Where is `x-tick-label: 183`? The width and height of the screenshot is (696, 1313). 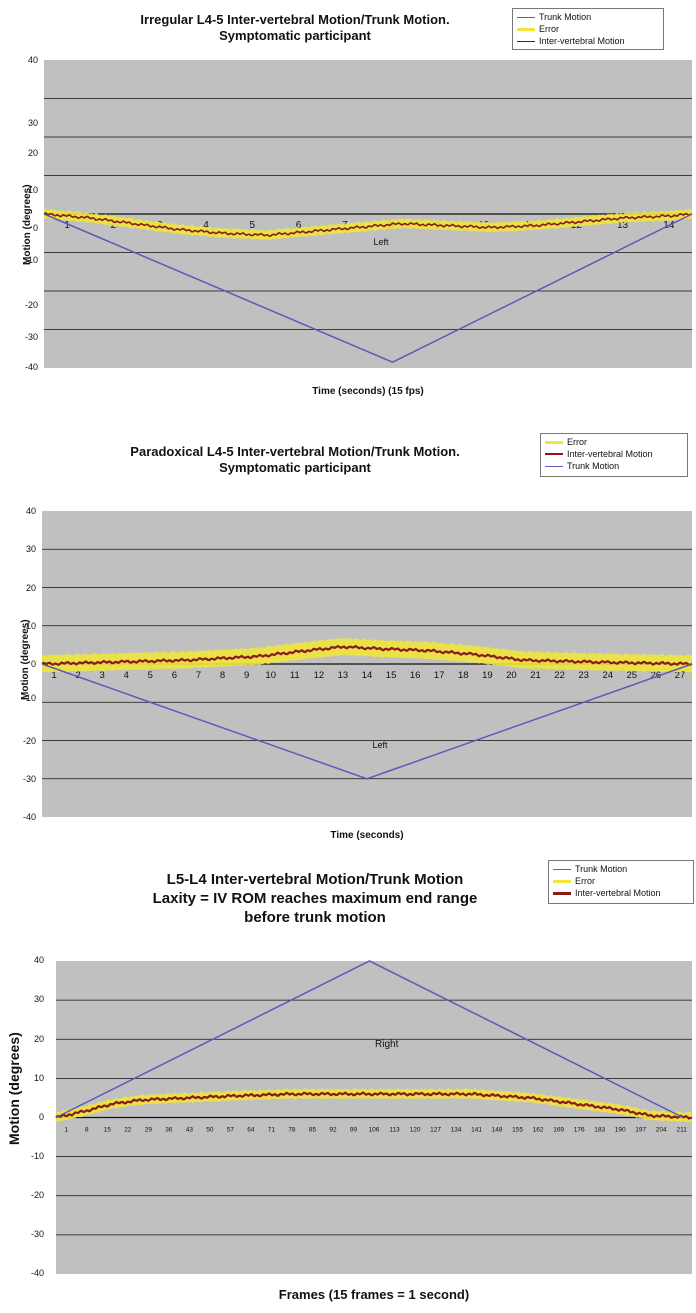 x-tick-label: 183 is located at coordinates (599, 1130).